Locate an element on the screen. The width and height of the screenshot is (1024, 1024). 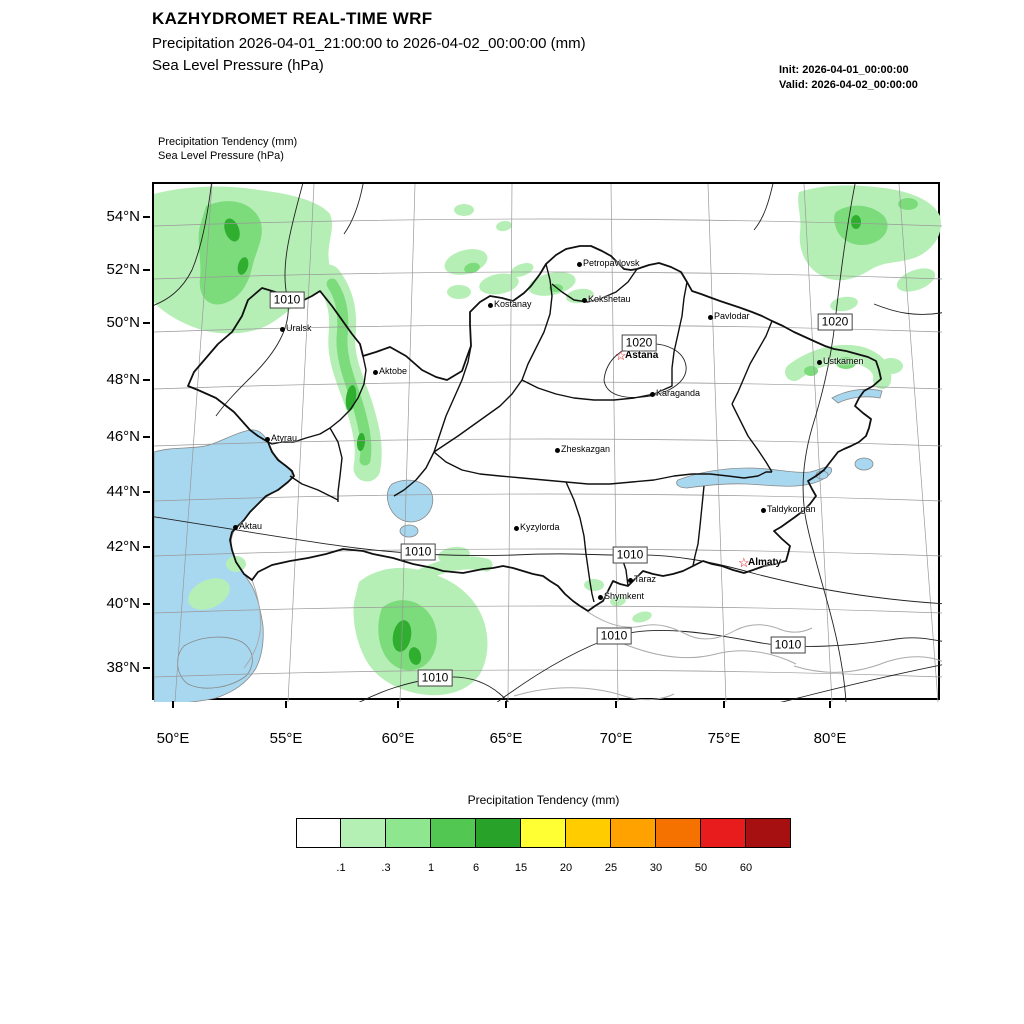
city-label: Kostanay is located at coordinates (513, 304).